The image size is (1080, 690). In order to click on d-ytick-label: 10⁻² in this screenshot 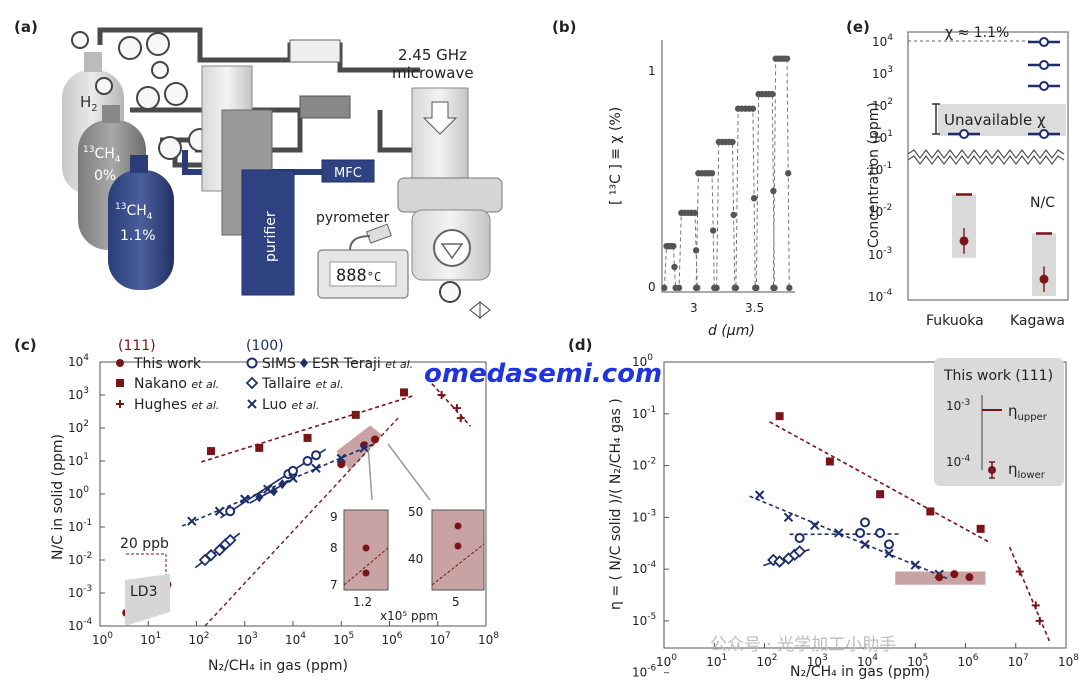, I will do `click(644, 465)`.